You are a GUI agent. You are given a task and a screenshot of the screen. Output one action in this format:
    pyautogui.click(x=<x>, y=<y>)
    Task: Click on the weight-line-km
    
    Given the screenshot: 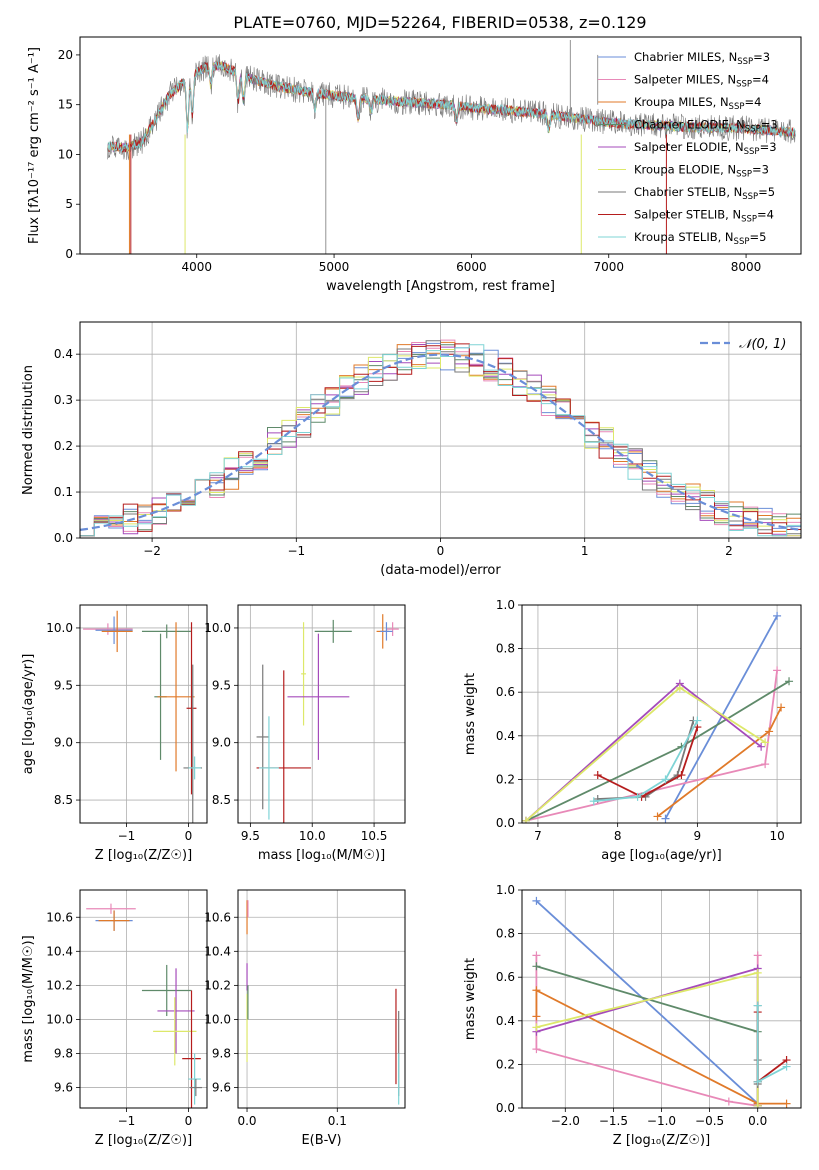 What is the action you would take?
    pyautogui.click(x=661, y=1046)
    